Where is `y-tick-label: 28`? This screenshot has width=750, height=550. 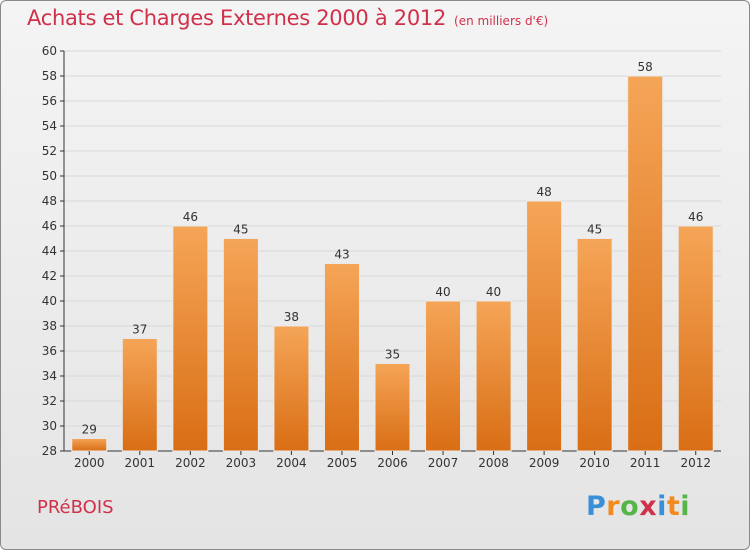 y-tick-label: 28 is located at coordinates (49, 451).